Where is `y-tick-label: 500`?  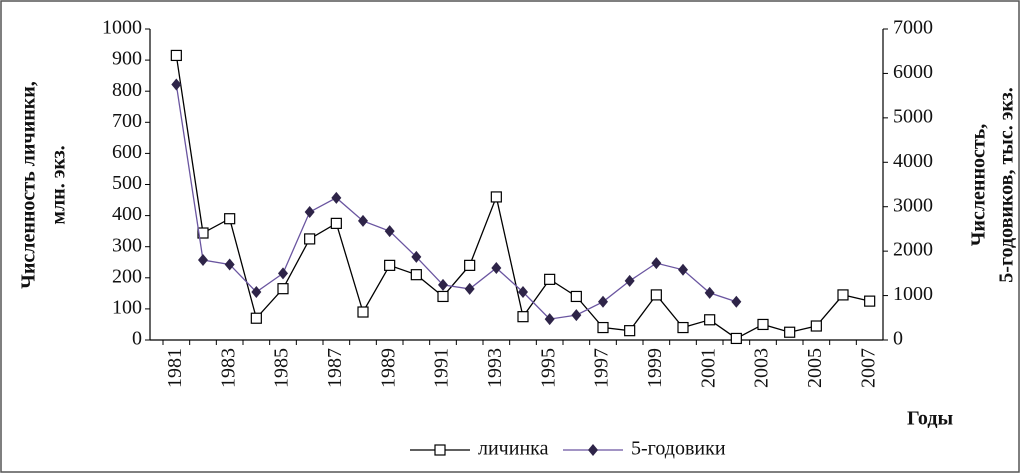
y-tick-label: 500 is located at coordinates (127, 183).